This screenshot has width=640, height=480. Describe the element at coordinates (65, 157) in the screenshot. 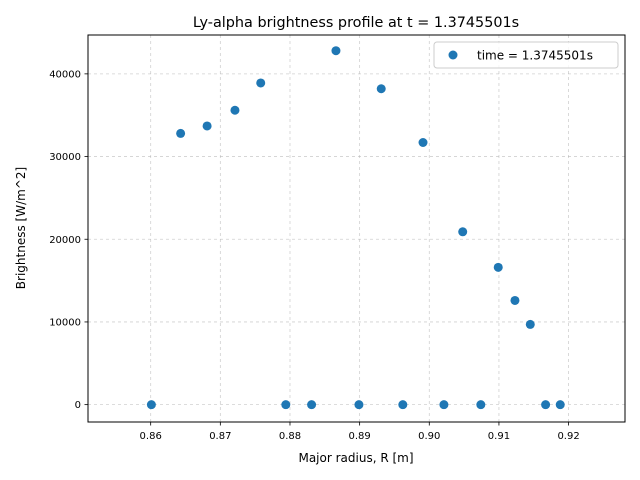

I see `y-tick-label: 30000` at that location.